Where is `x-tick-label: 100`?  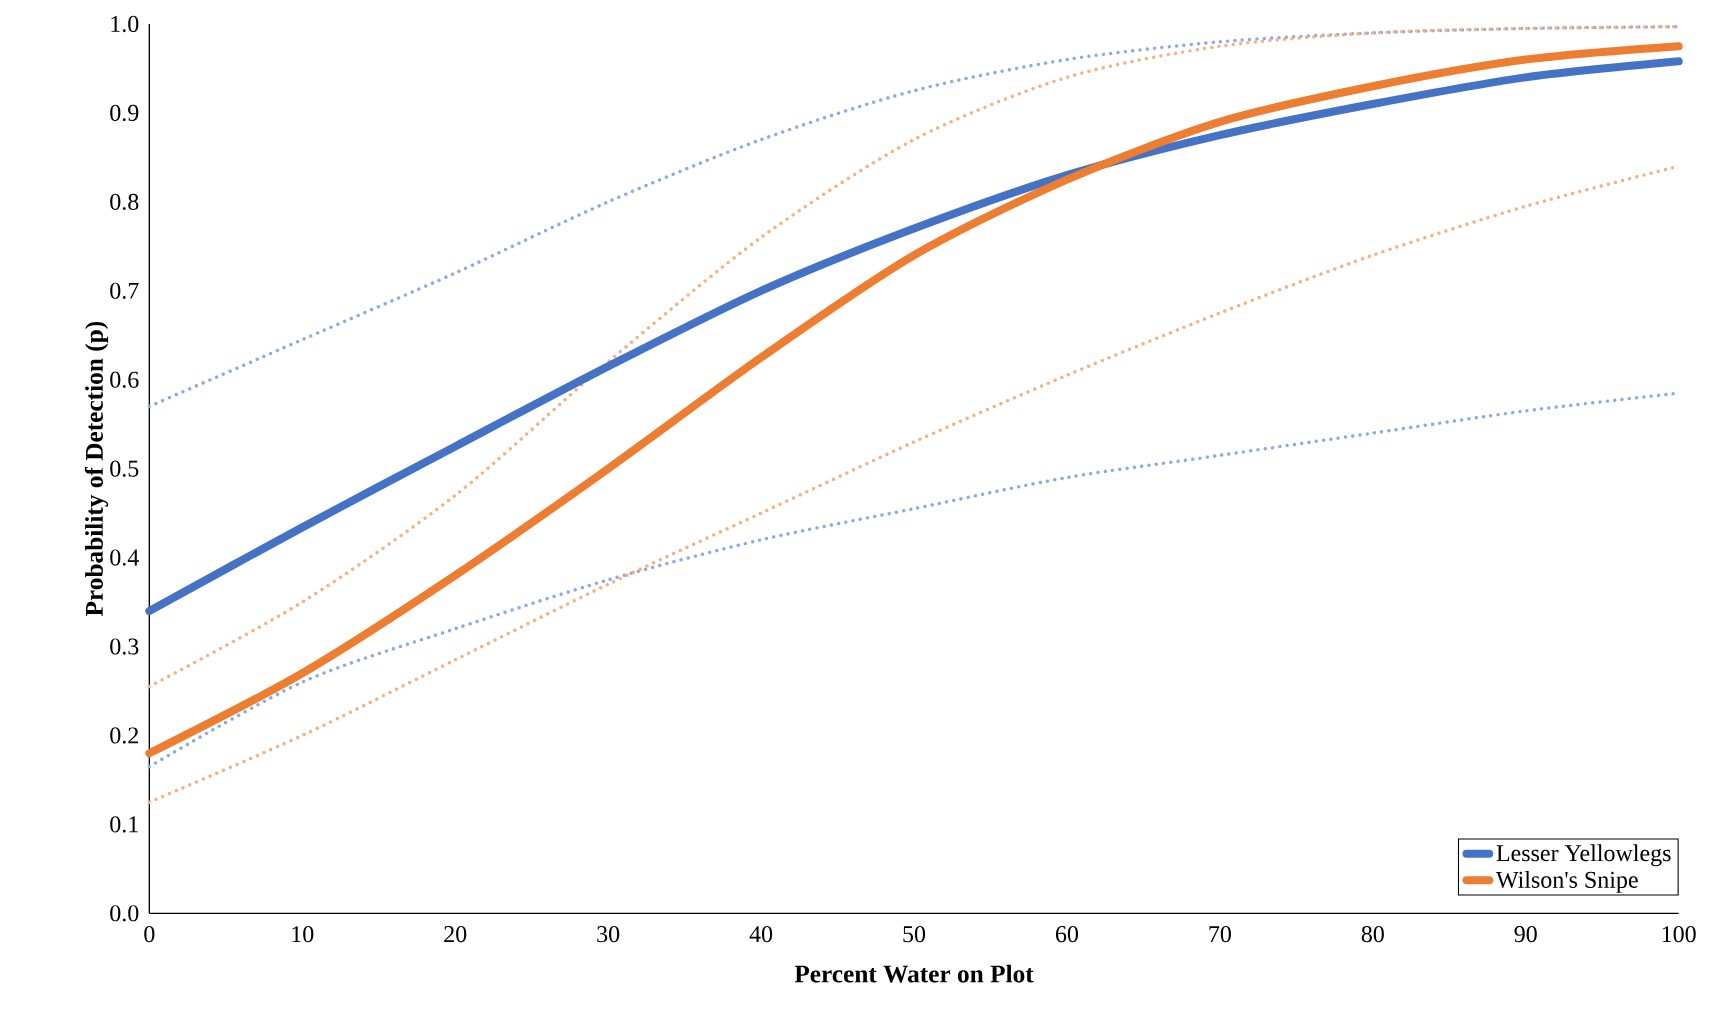 x-tick-label: 100 is located at coordinates (1679, 934).